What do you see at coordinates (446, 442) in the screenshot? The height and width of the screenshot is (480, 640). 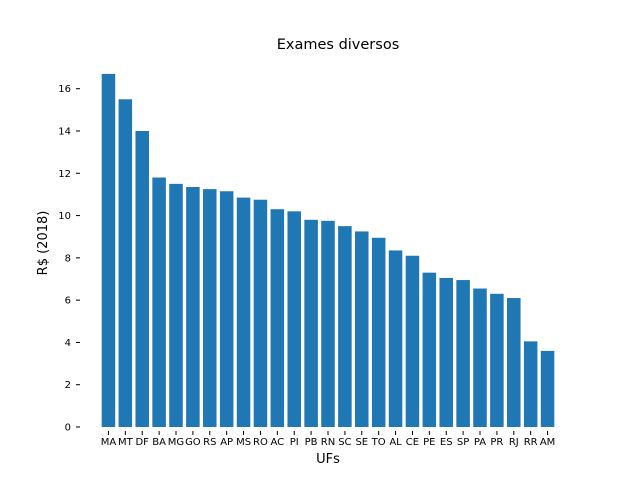 I see `x-tick-label-es: ES` at bounding box center [446, 442].